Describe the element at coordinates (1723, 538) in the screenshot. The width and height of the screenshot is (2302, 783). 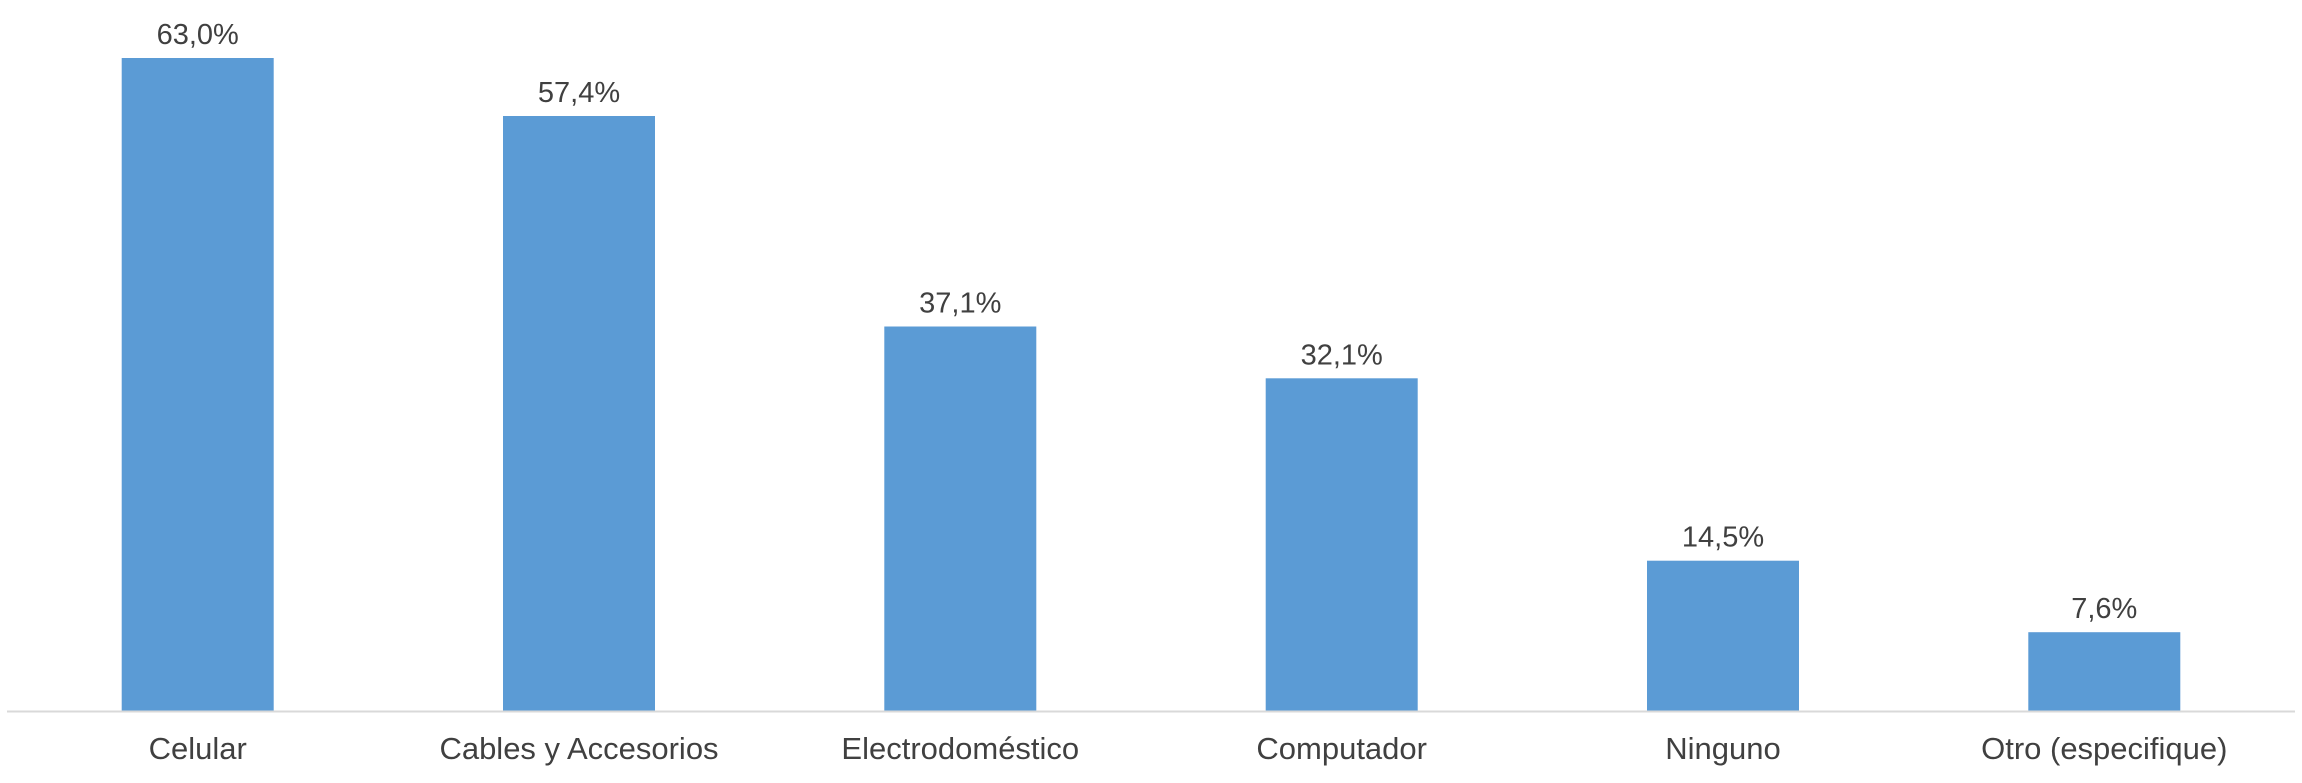
I see `value-label-ninguno: 14,5%` at that location.